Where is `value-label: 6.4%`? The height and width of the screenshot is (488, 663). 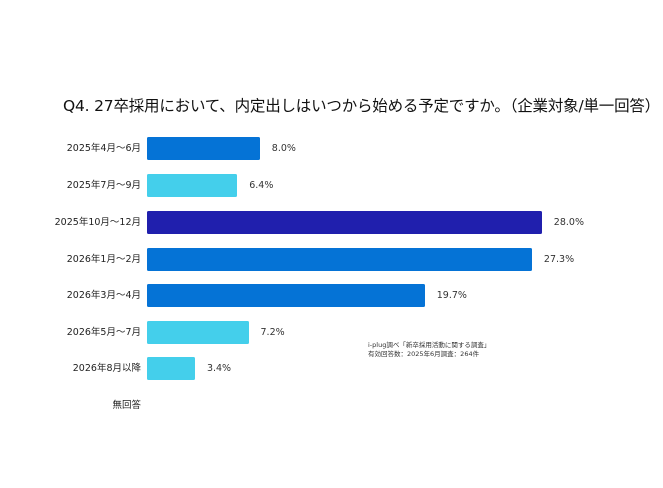 value-label: 6.4% is located at coordinates (261, 185).